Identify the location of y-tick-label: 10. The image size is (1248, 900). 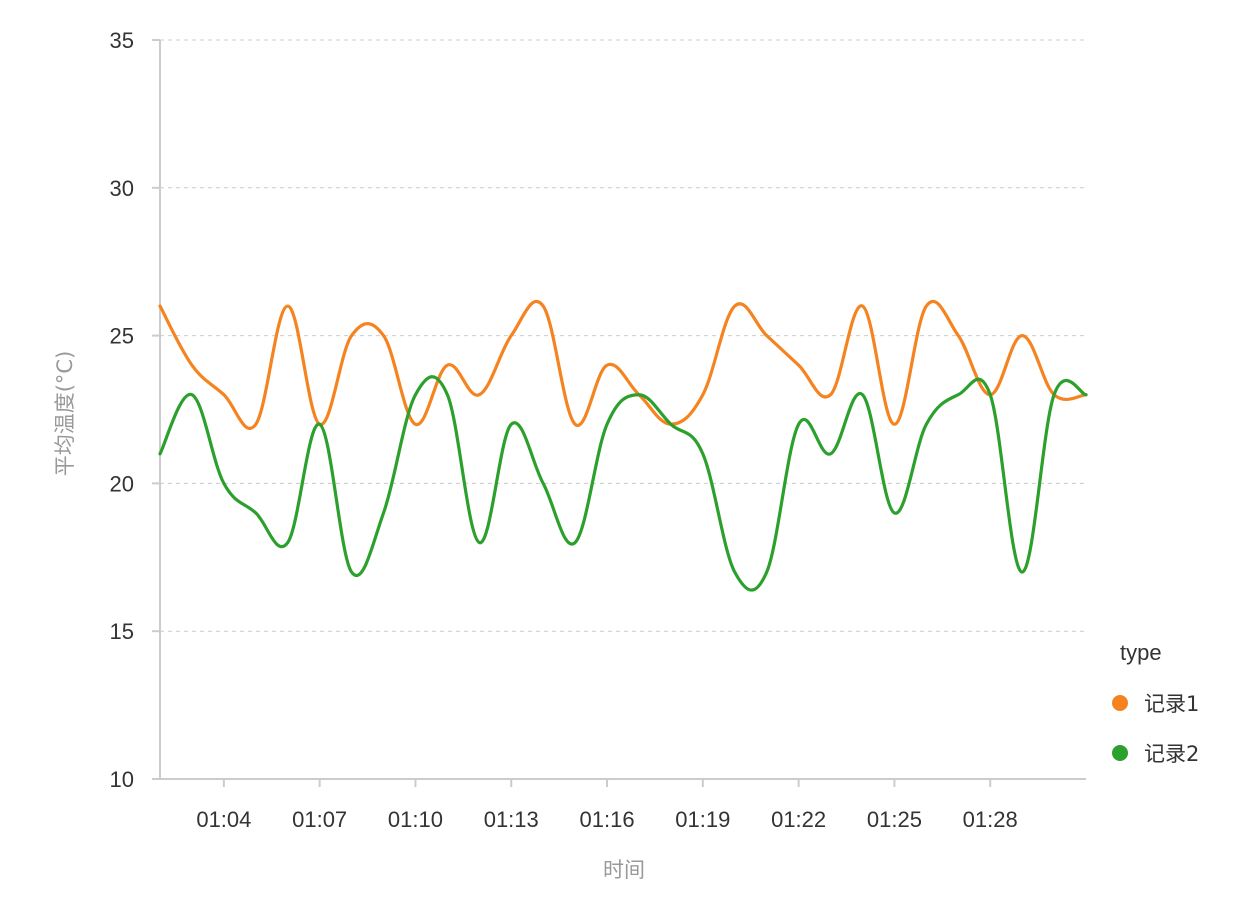
(122, 779).